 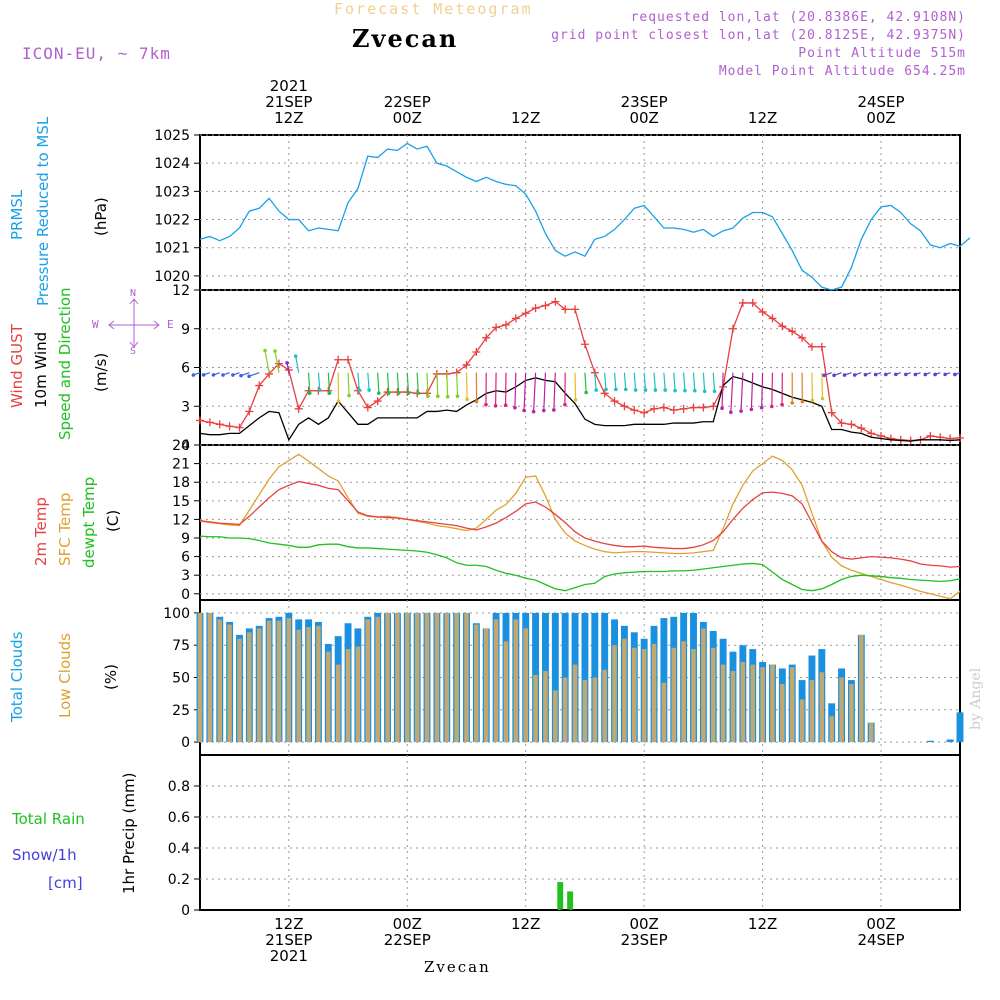 What do you see at coordinates (288, 956) in the screenshot?
I see `time-label-line: 2021` at bounding box center [288, 956].